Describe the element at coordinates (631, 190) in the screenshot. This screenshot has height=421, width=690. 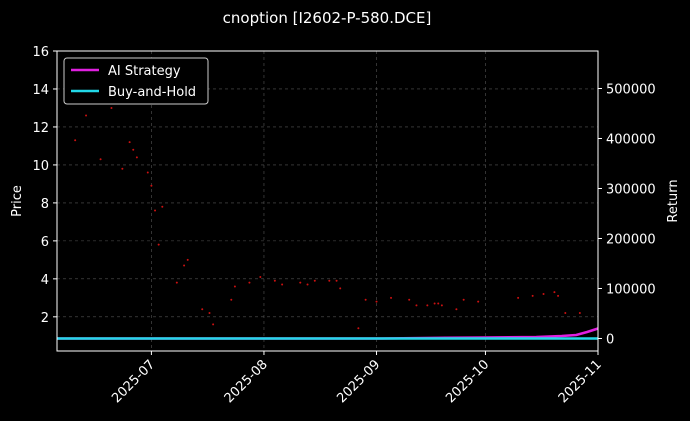
I see `y-right-tick-label: 300000` at that location.